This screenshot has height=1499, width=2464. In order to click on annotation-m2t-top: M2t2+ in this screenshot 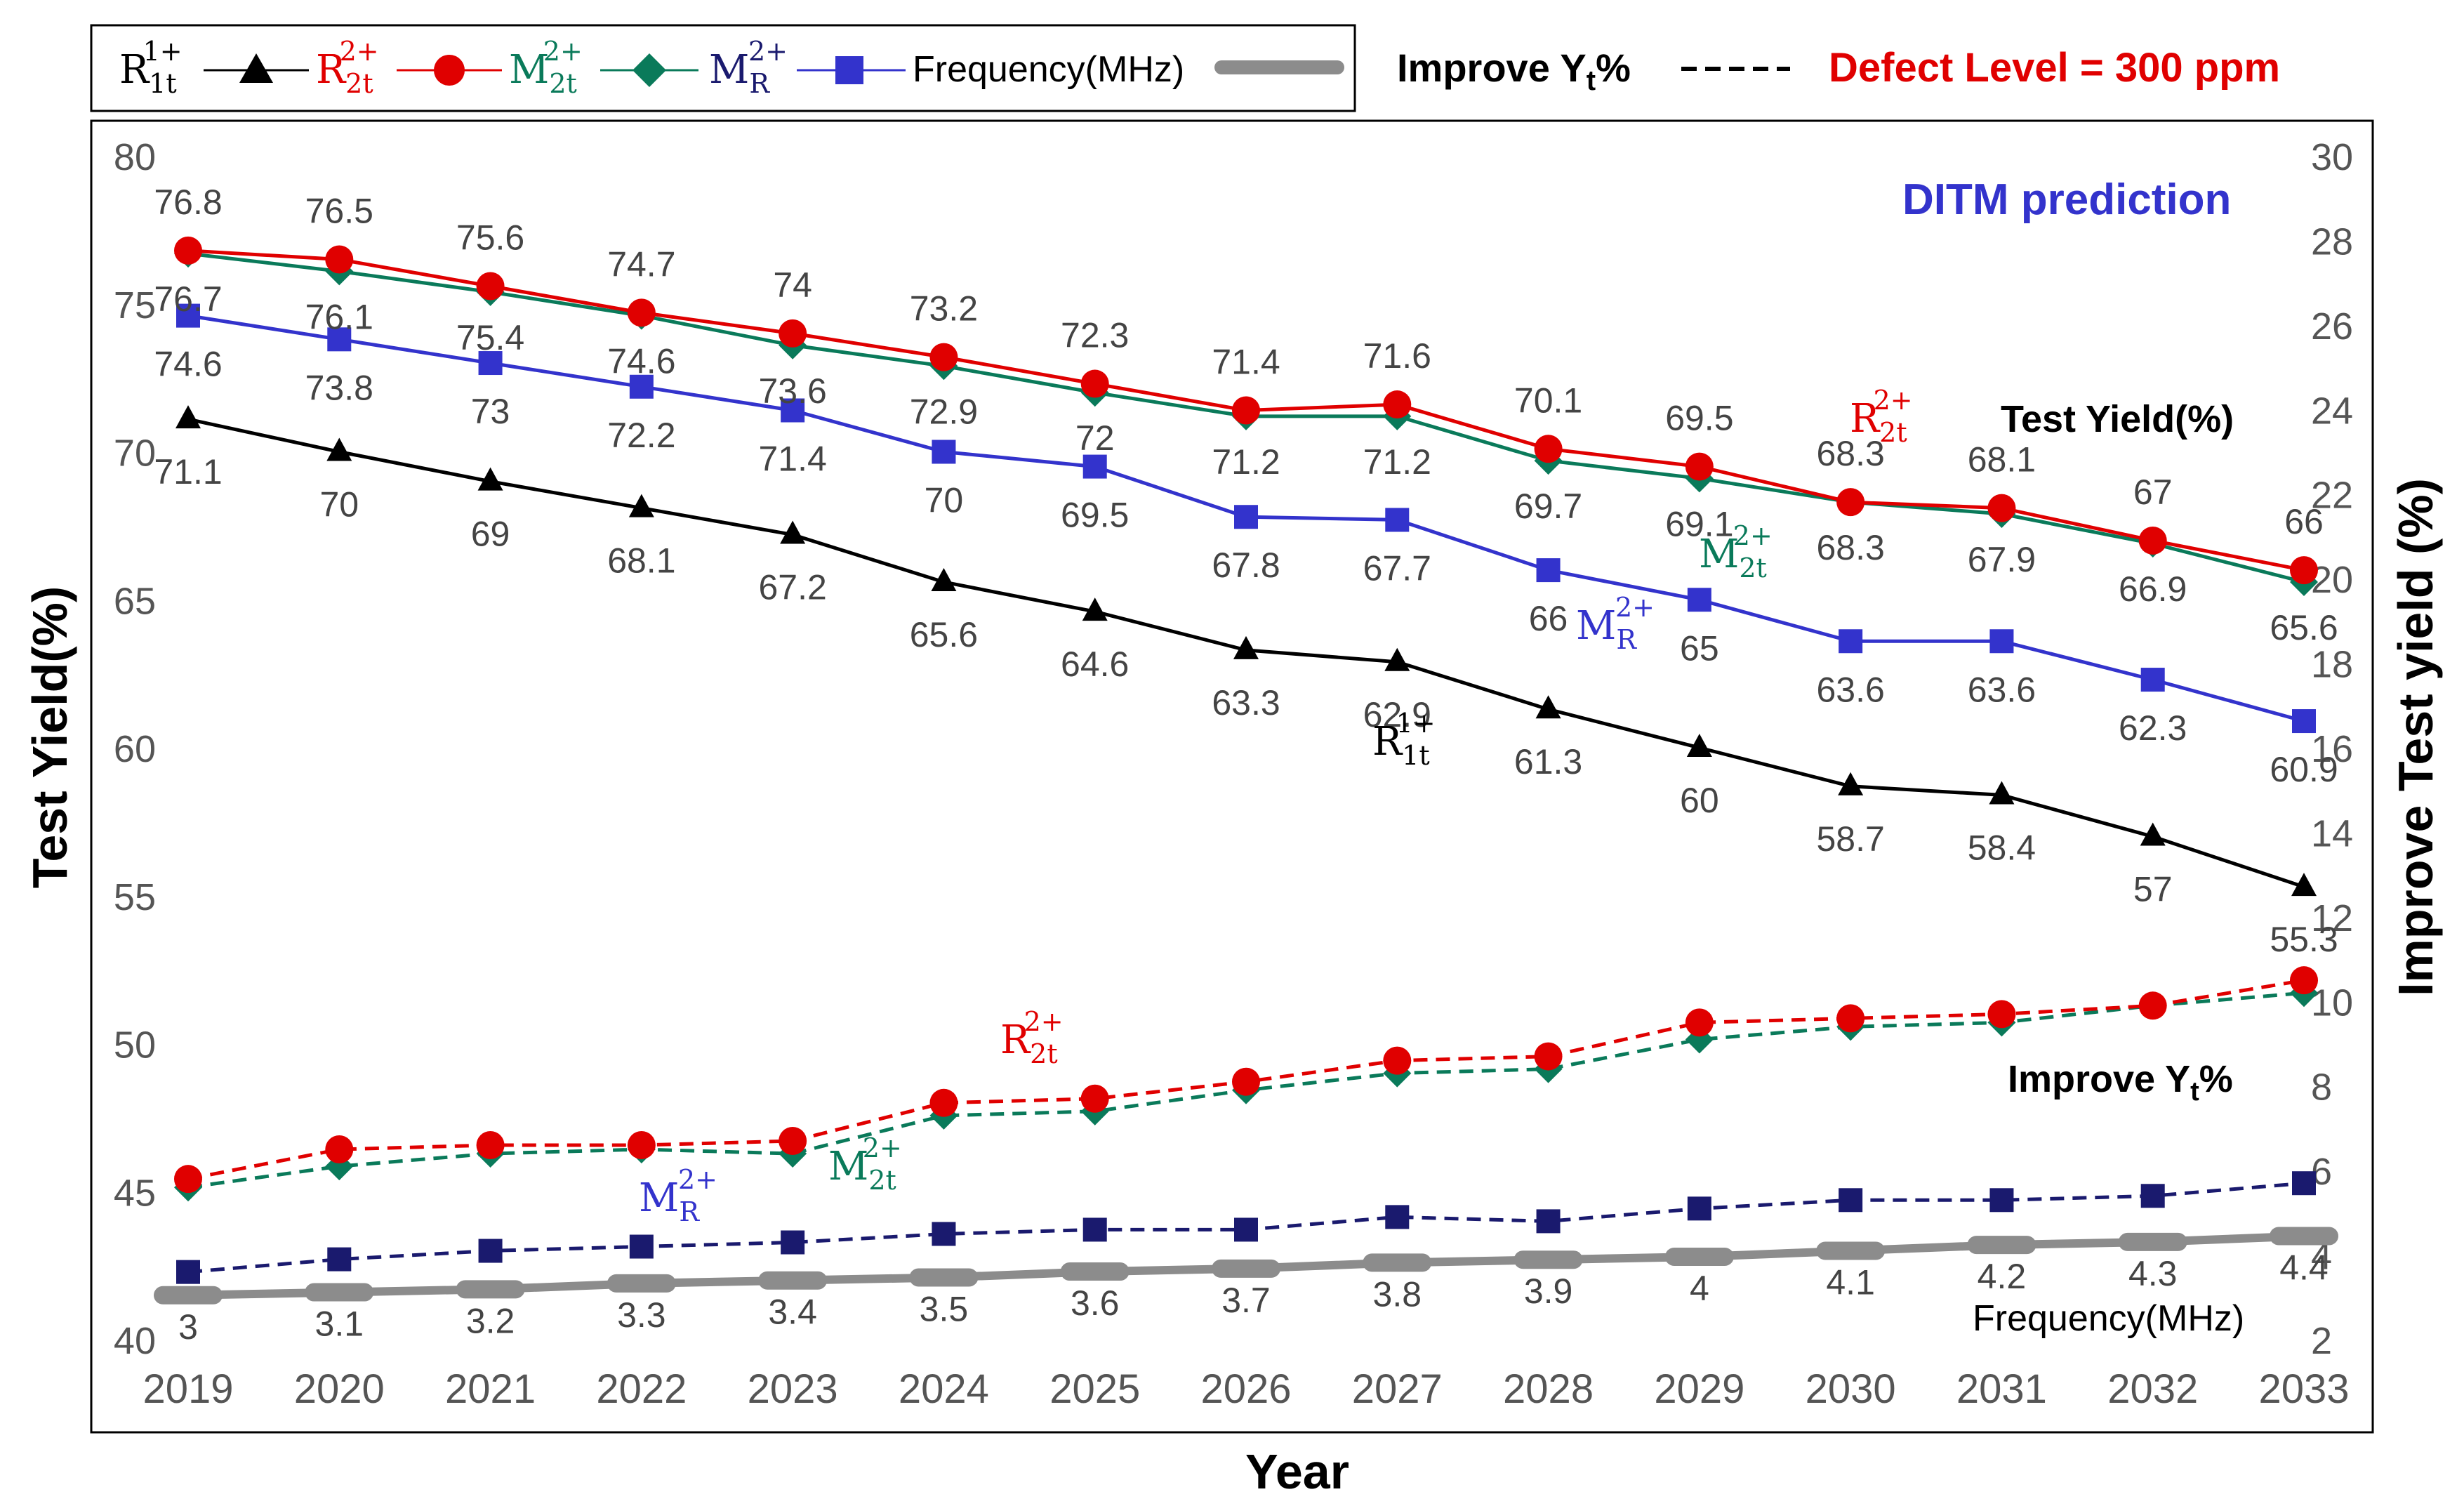, I will do `click(1736, 551)`.